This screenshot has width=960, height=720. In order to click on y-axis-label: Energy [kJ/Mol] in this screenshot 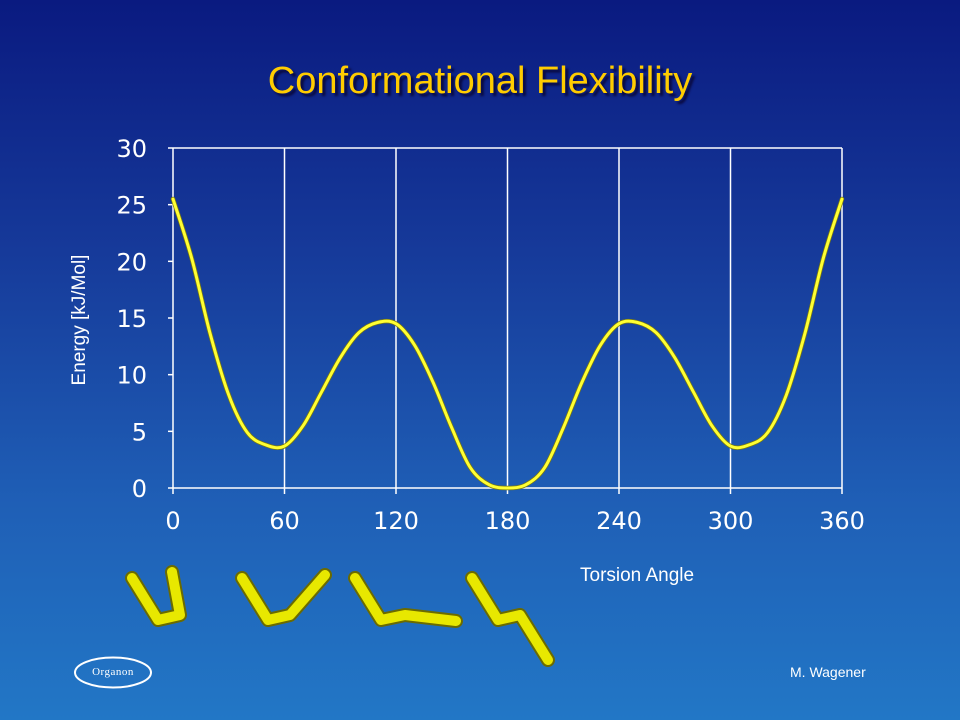, I will do `click(79, 320)`.